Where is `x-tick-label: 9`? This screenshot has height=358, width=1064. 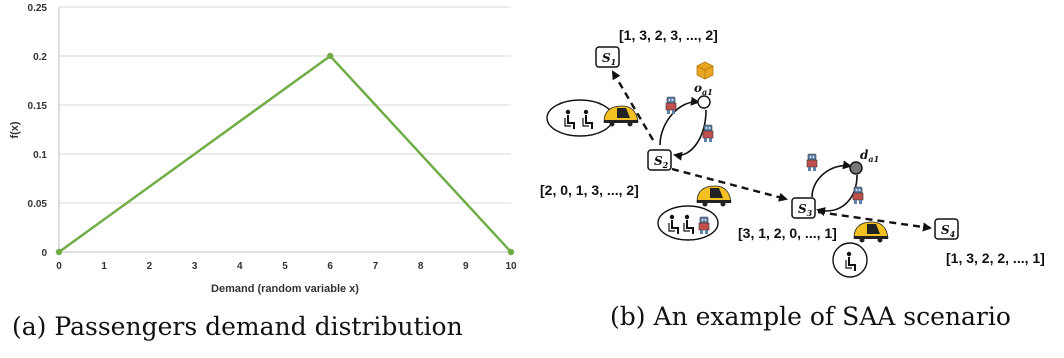
x-tick-label: 9 is located at coordinates (466, 266).